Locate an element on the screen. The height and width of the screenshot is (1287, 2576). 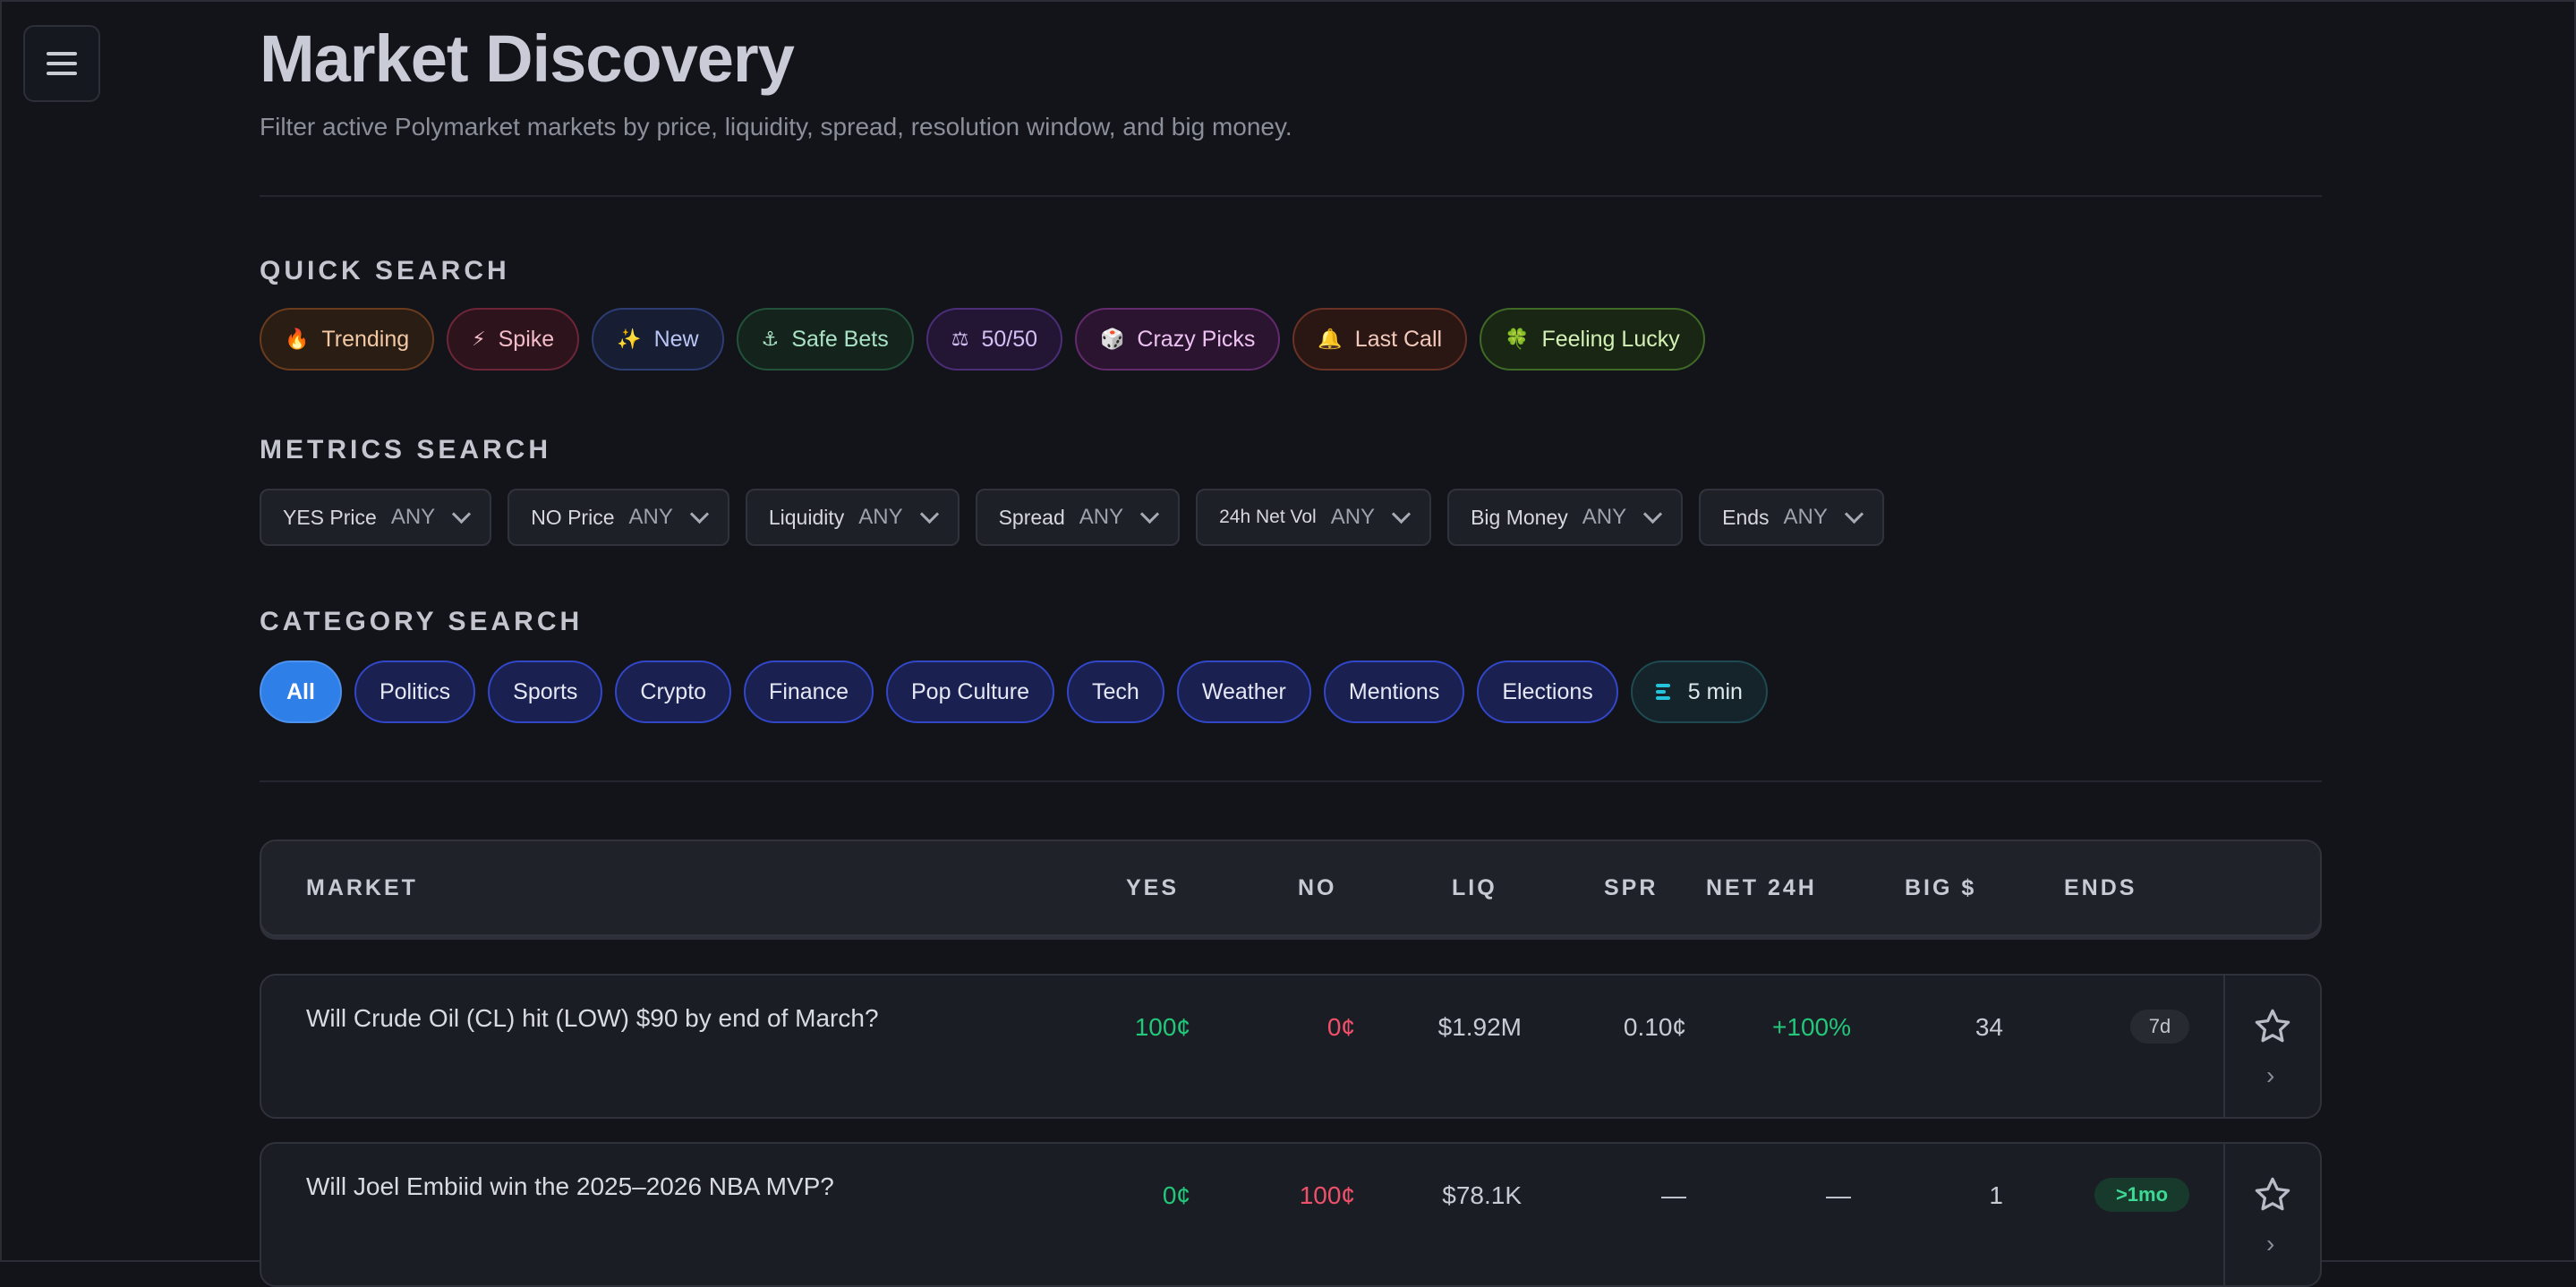
category-all: All is located at coordinates (301, 692).